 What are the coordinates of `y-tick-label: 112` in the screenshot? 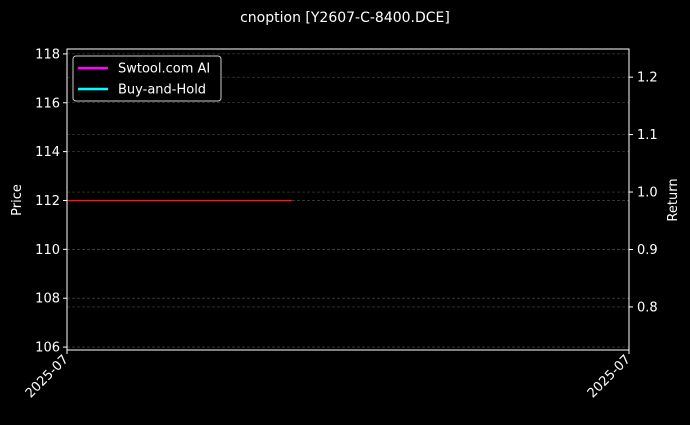 It's located at (47, 201).